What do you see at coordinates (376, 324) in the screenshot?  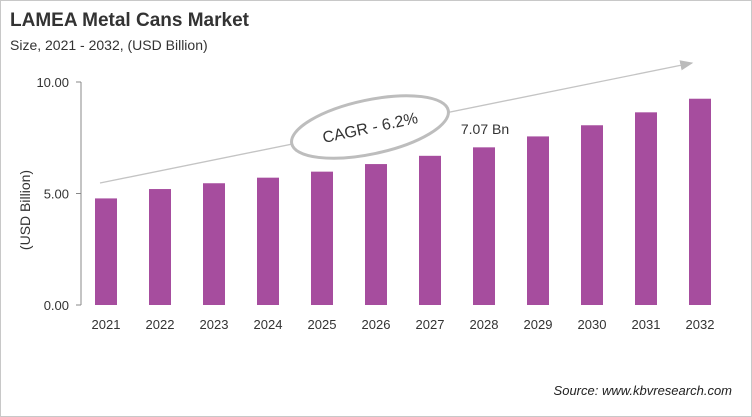 I see `x-tick-label: 2026` at bounding box center [376, 324].